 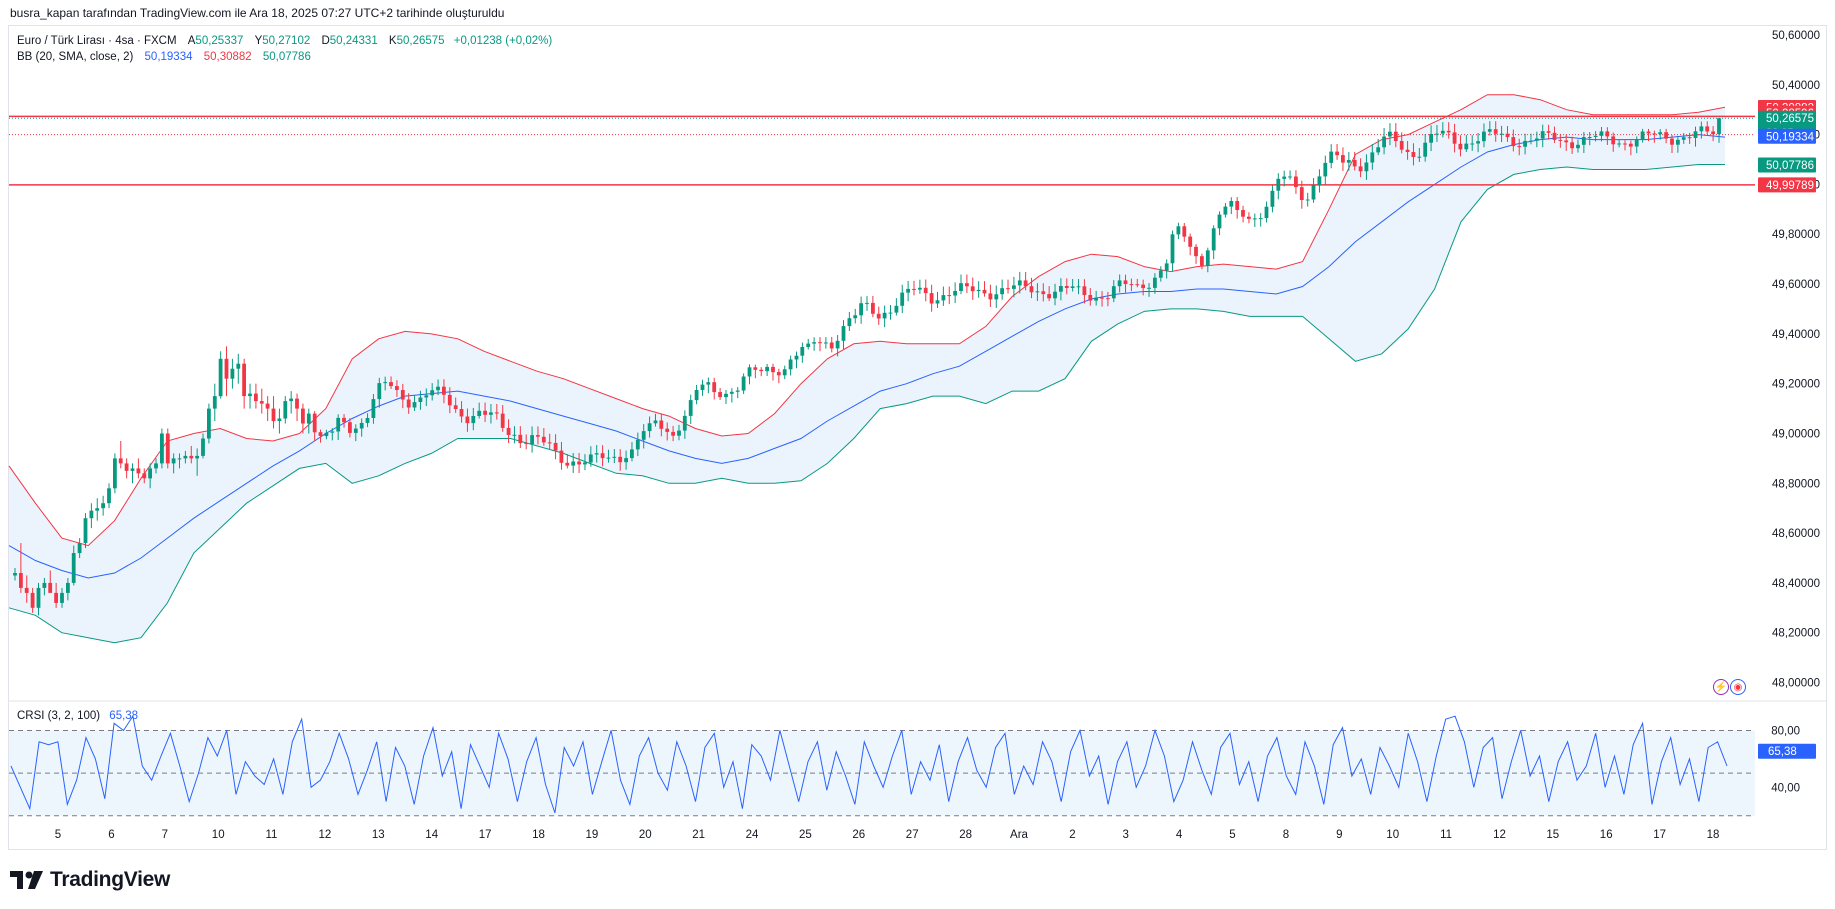 What do you see at coordinates (882, 150) in the screenshot?
I see `horizontal-levels` at bounding box center [882, 150].